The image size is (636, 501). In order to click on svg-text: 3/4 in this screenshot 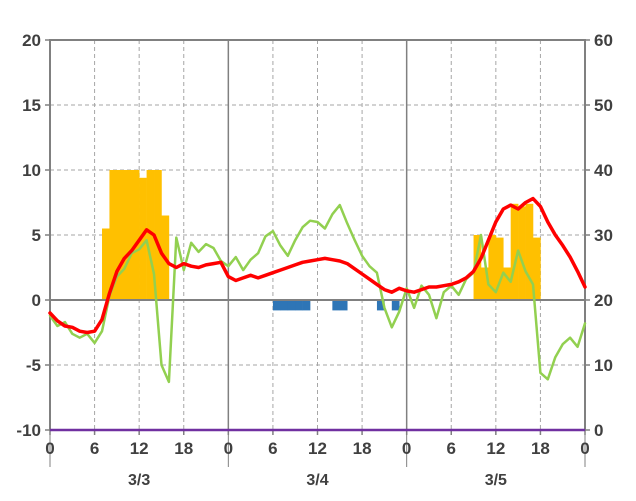, I will do `click(317, 480)`.